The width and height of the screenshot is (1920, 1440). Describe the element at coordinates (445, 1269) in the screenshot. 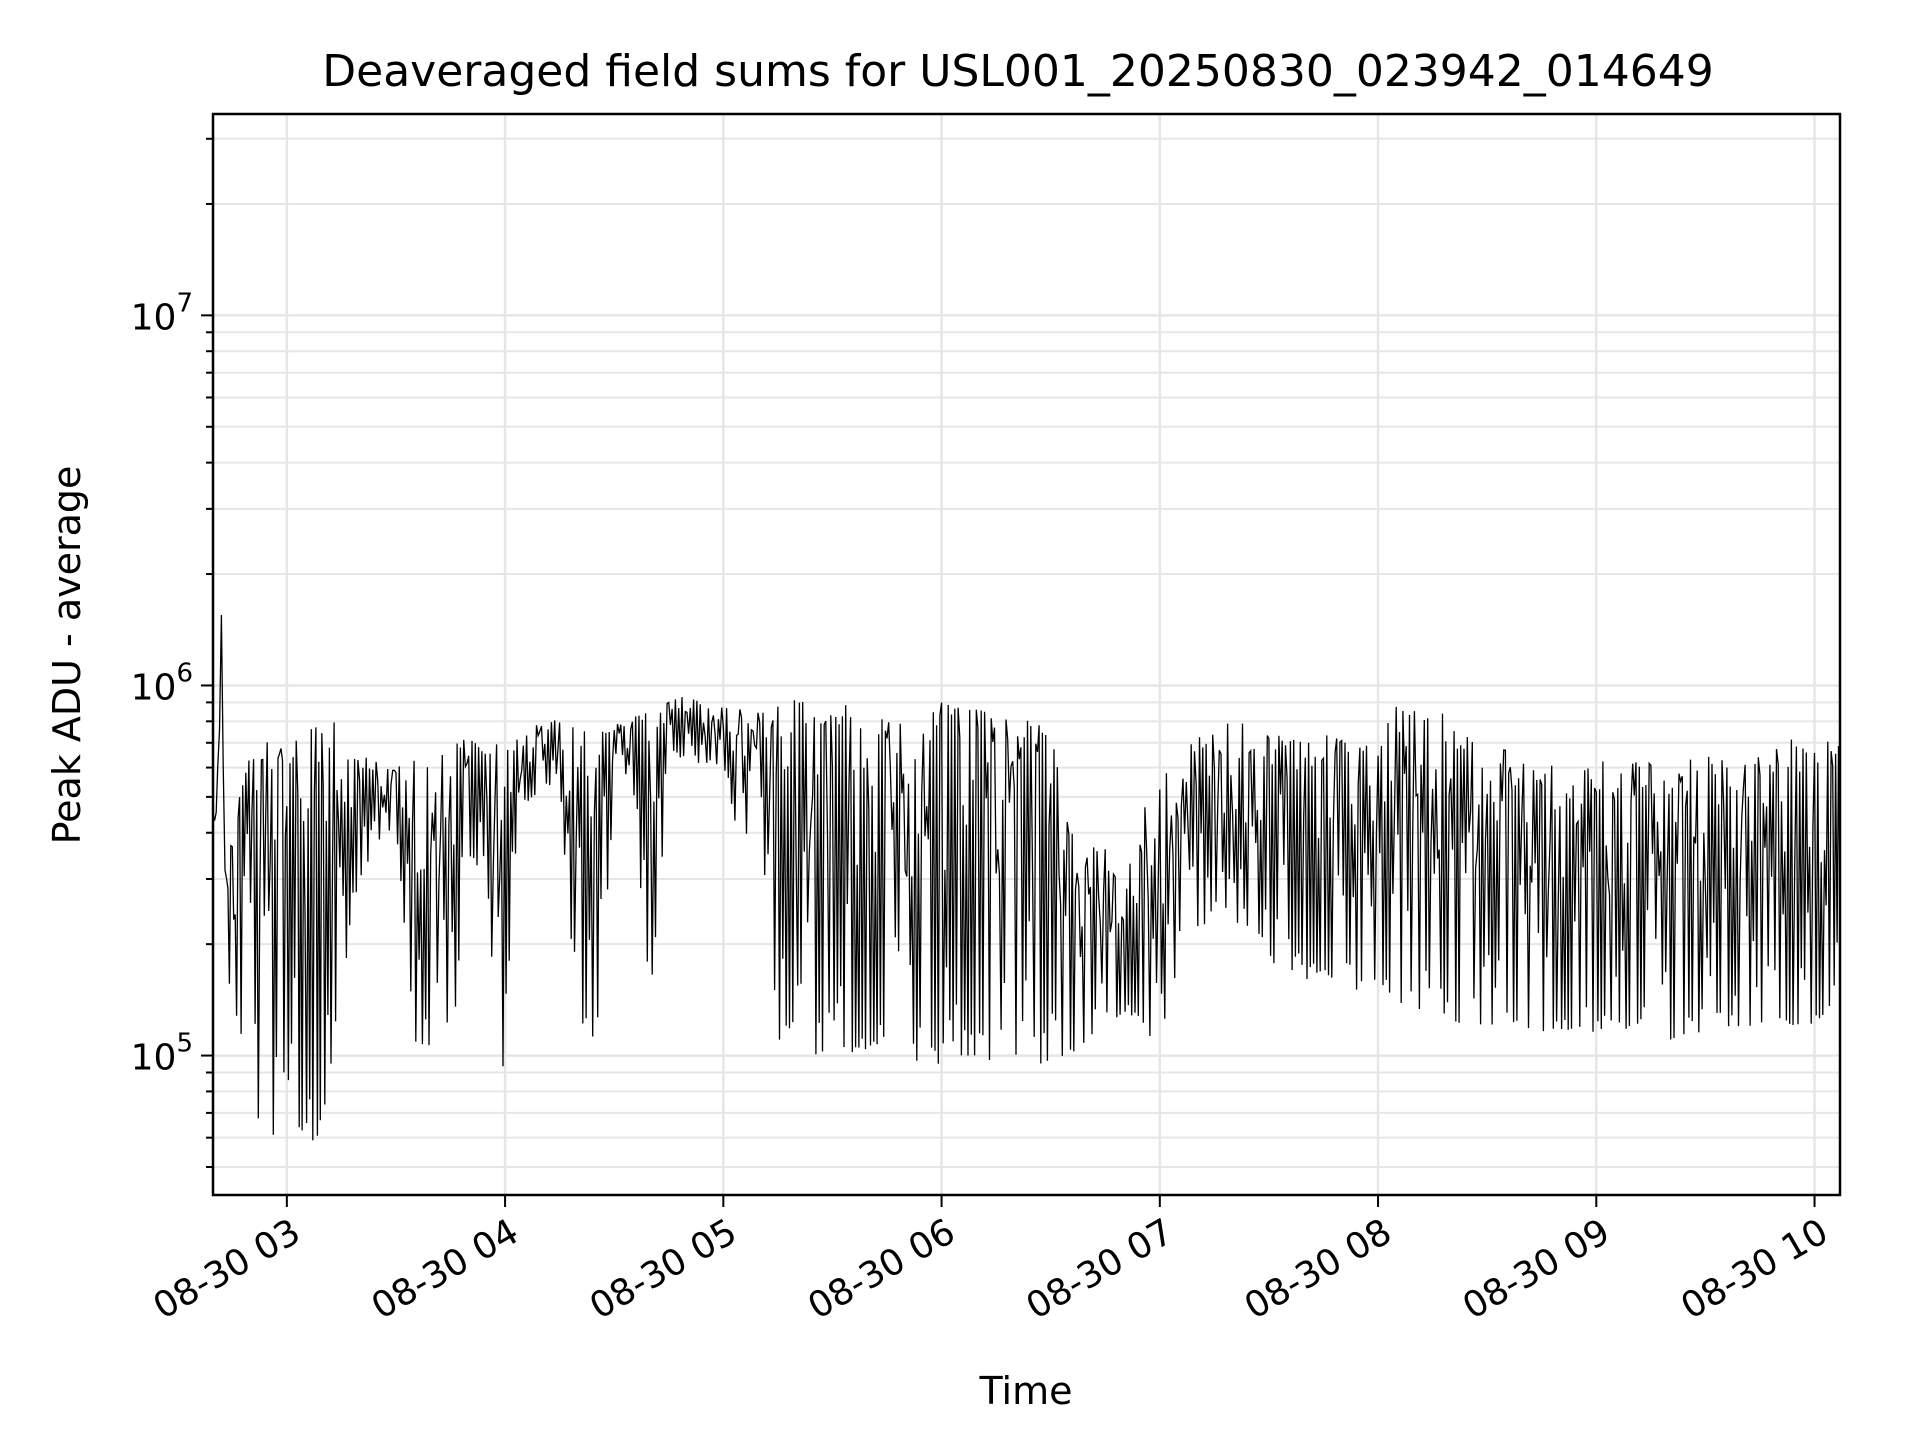

I see `x-tick-label: 08-30 04` at that location.